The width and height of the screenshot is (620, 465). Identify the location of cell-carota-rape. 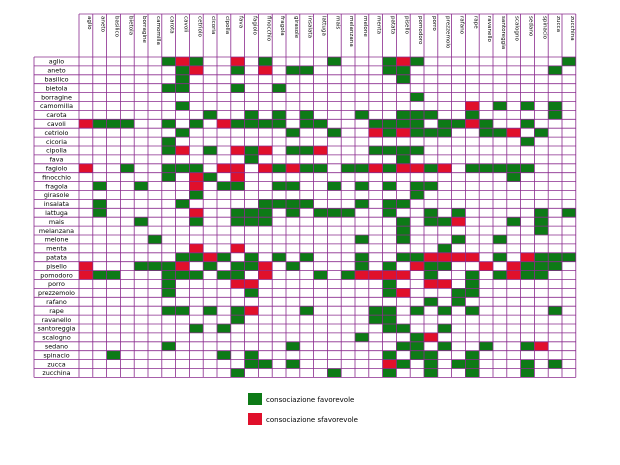
(472, 115).